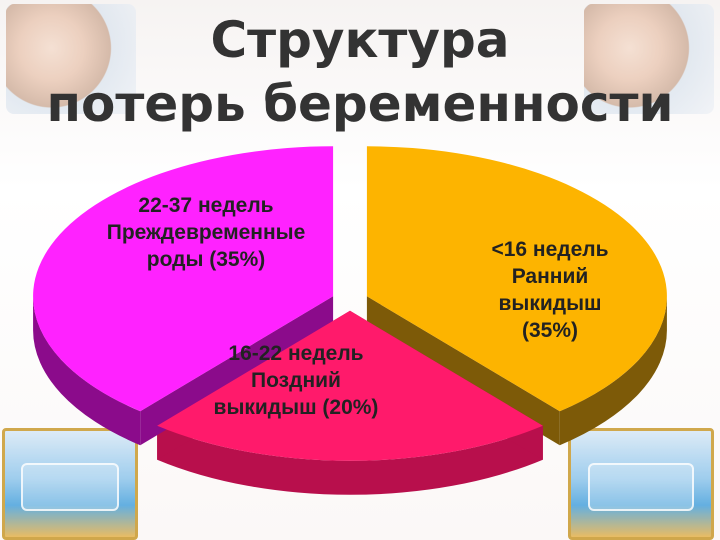 This screenshot has width=720, height=540. I want to click on slice-label-2: 22-37 недель Преждевременные роды (35%), so click(206, 232).